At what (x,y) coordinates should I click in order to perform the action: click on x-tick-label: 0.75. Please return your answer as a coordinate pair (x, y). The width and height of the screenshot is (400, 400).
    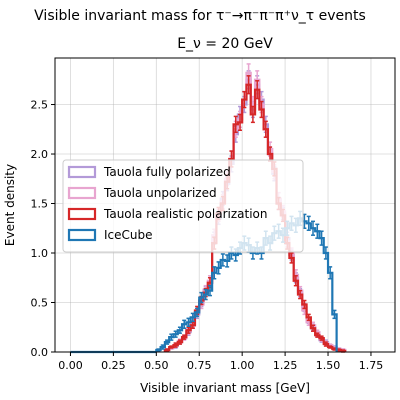
    Looking at the image, I should click on (199, 365).